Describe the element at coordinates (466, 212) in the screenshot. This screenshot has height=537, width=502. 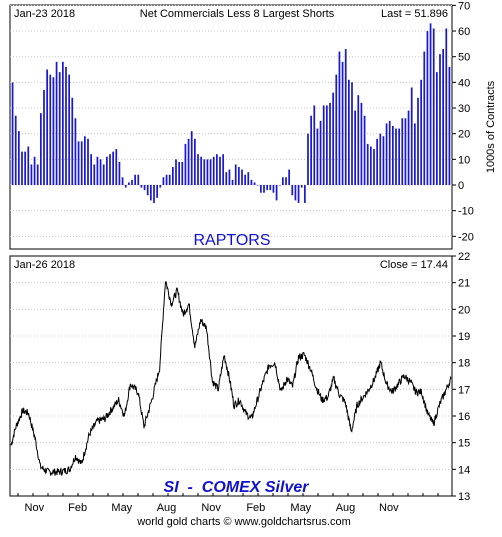
I see `raptors-y-tick-label: -10` at that location.